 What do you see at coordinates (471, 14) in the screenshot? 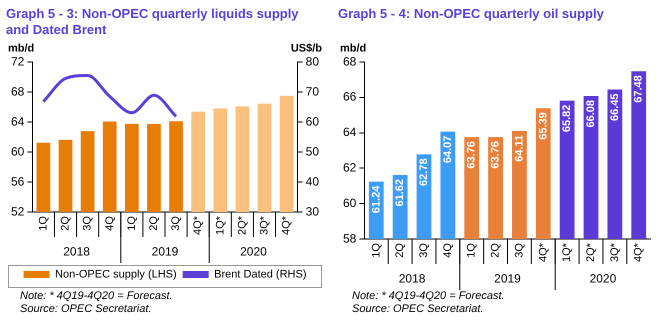
I see `chart-title: Graph 5 - 4: Non-OPEC quarterly oil supply` at bounding box center [471, 14].